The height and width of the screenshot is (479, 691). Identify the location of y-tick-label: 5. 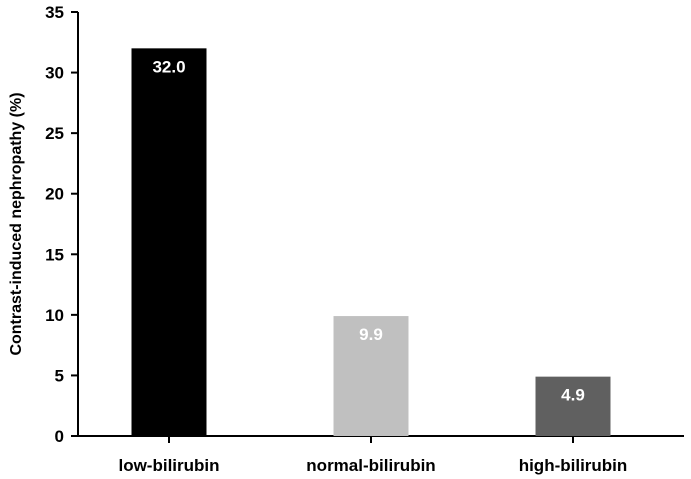
(59, 375).